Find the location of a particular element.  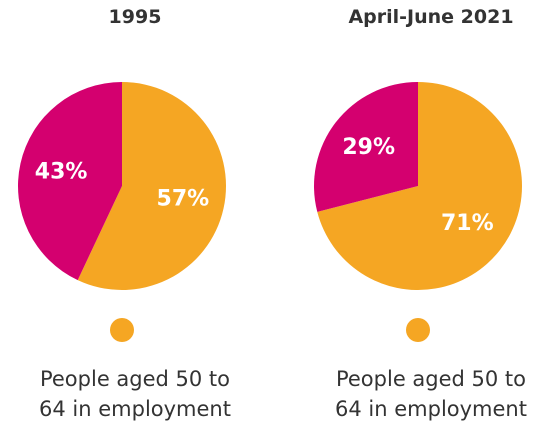

chart-title: 1995 is located at coordinates (135, 17).